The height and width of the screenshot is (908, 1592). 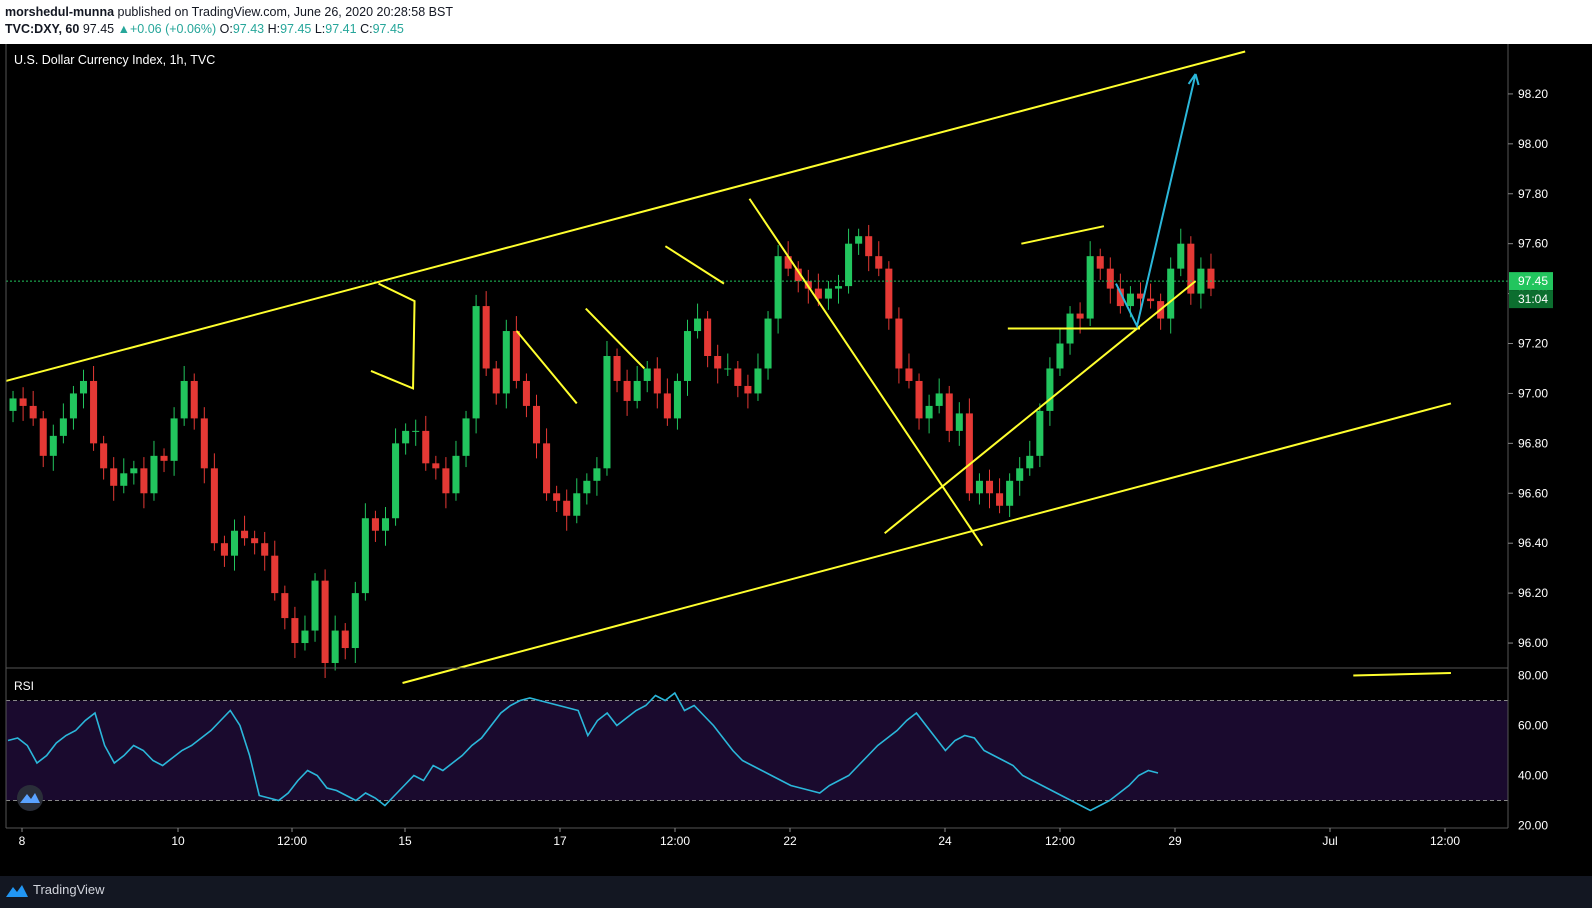 What do you see at coordinates (248, 29) in the screenshot?
I see `open-value: 97.43` at bounding box center [248, 29].